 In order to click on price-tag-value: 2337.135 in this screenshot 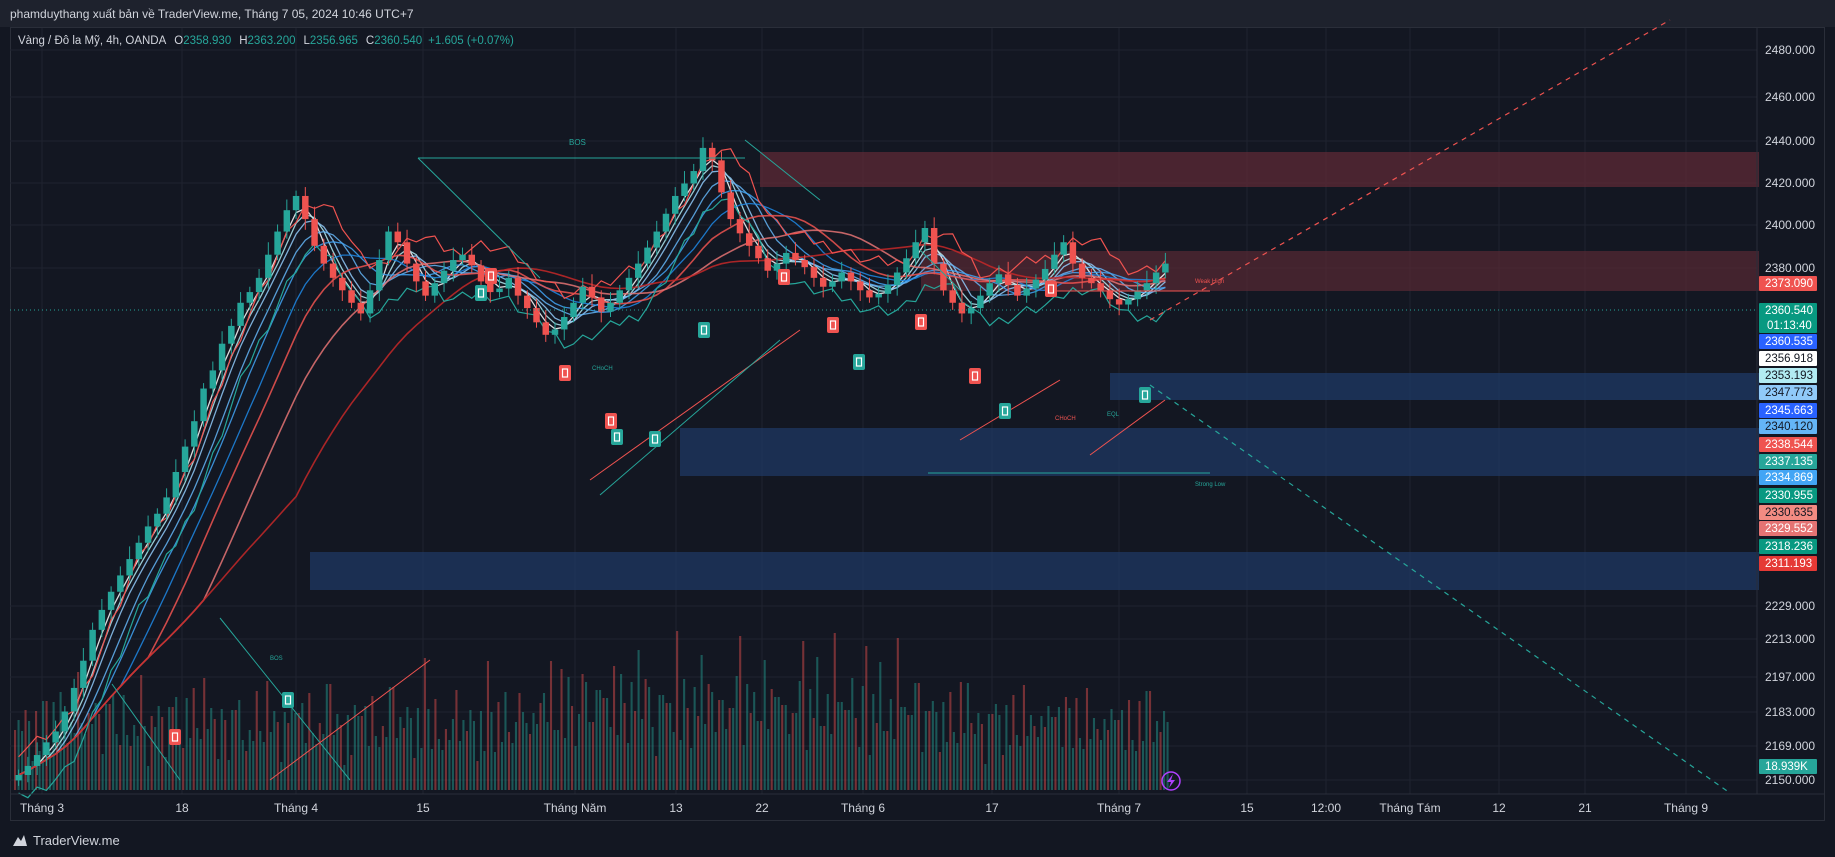, I will do `click(1789, 462)`.